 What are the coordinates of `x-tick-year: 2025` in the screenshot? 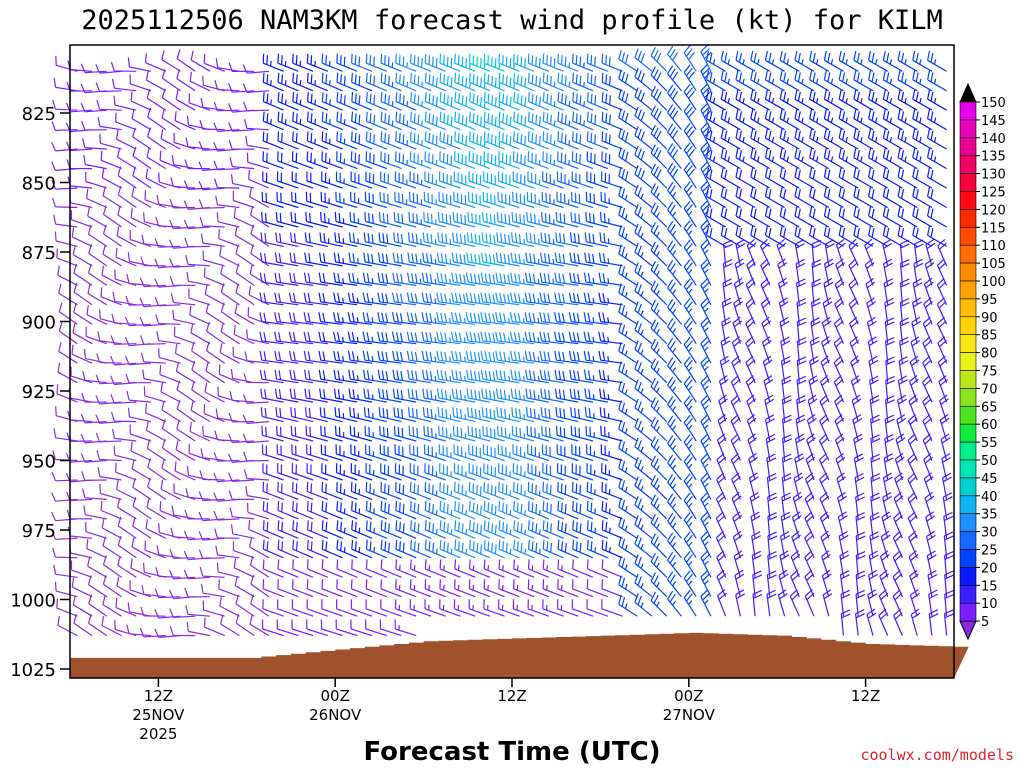 It's located at (158, 734).